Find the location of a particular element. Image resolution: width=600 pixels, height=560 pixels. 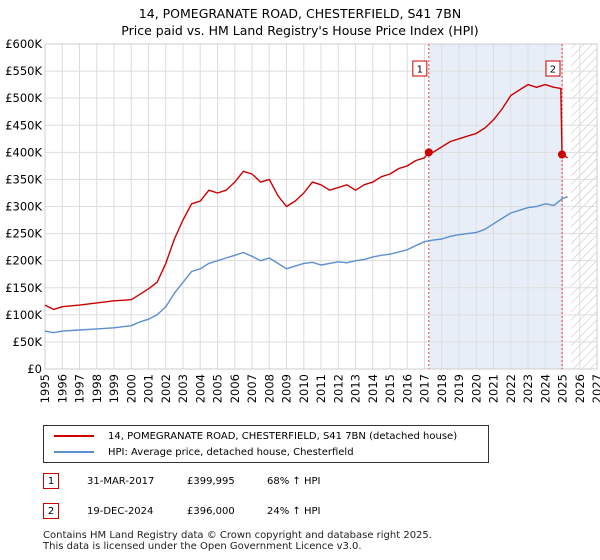

annotation-hpi-change: 68% ↑ HPI is located at coordinates (294, 481).